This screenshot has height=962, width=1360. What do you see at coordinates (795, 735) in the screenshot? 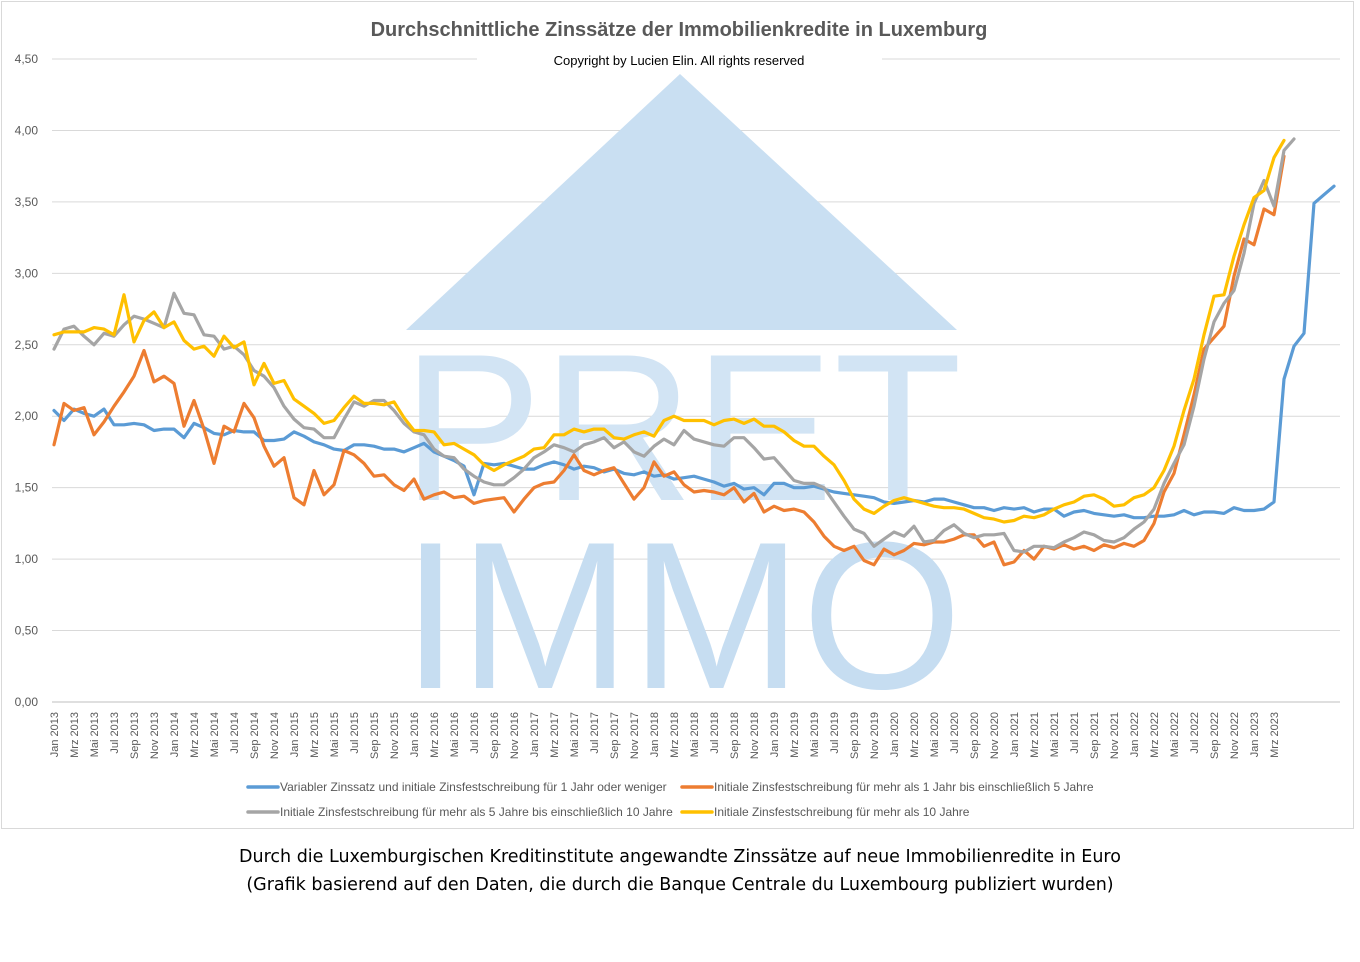
I see `x-tick-label: Mrz 2019` at bounding box center [795, 735].